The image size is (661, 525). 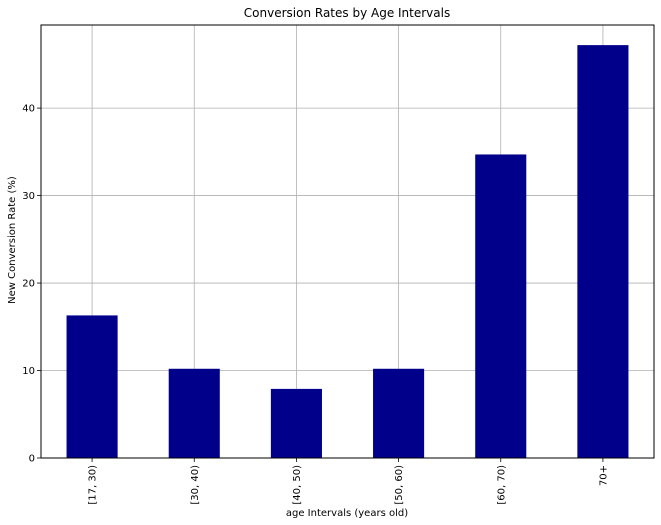 What do you see at coordinates (32, 459) in the screenshot?
I see `y-tick-label: 0` at bounding box center [32, 459].